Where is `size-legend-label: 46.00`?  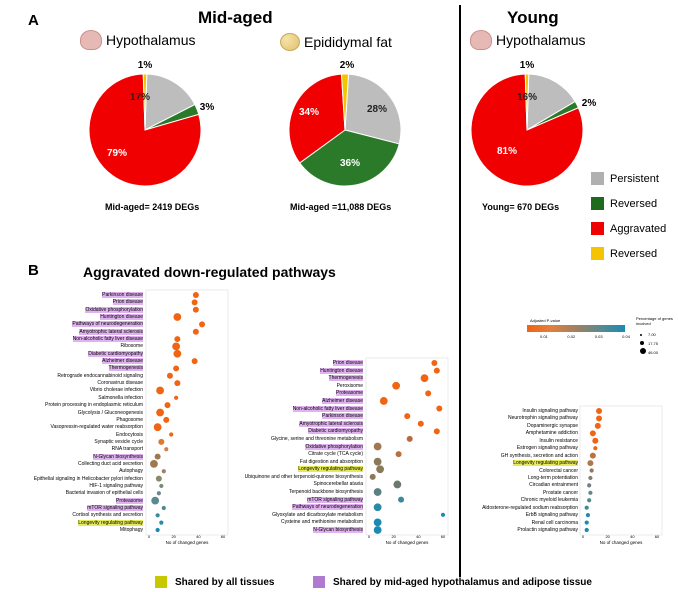
size-legend-label: 46.00 is located at coordinates (653, 352).